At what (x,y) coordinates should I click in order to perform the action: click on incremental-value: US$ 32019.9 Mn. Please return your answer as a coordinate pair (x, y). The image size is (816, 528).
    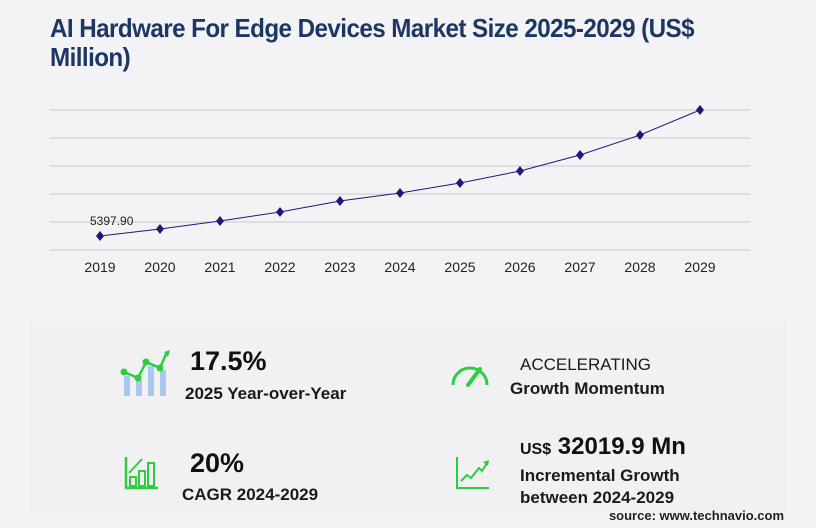
    Looking at the image, I should click on (603, 447).